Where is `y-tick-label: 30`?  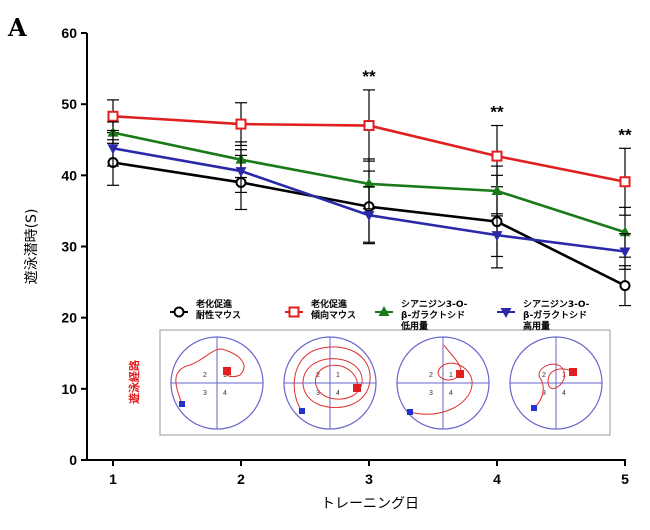 y-tick-label: 30 is located at coordinates (69, 247).